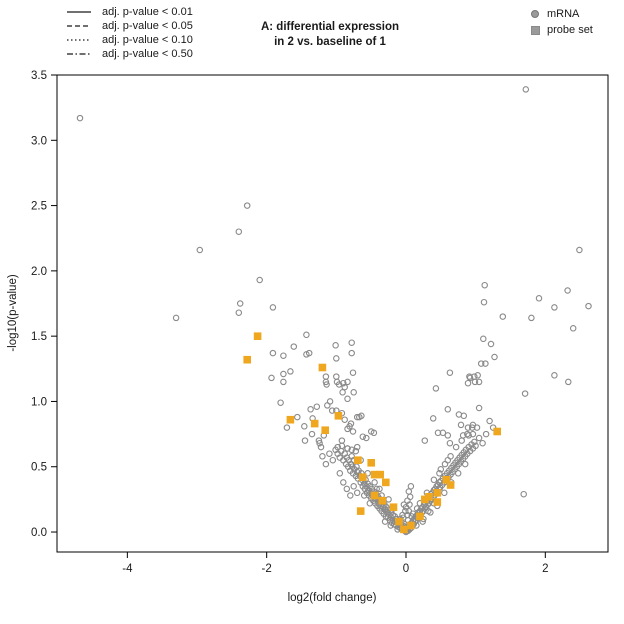 Image resolution: width=624 pixels, height=624 pixels. What do you see at coordinates (535, 30) in the screenshot?
I see `probe-set-square-icon` at bounding box center [535, 30].